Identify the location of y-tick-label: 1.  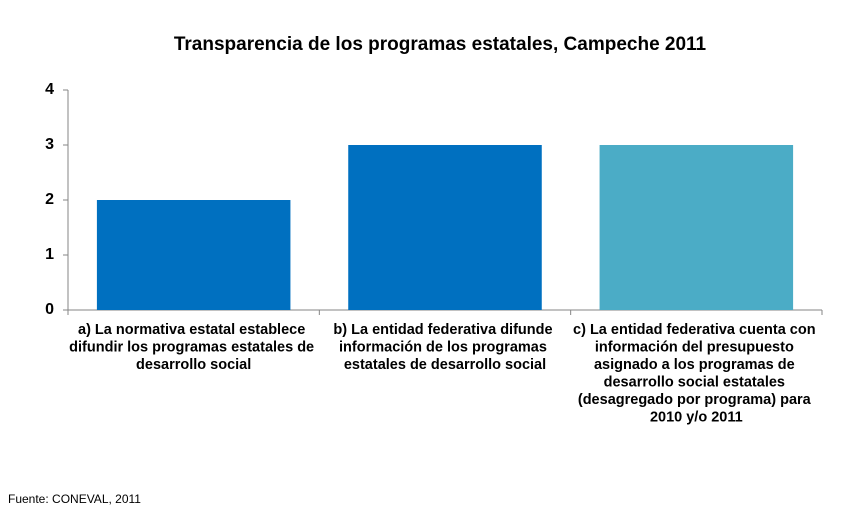
(49, 254).